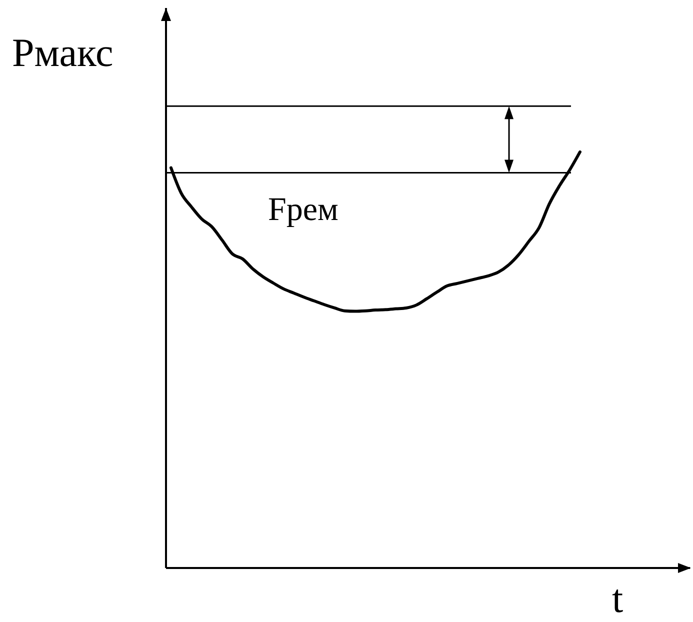 The width and height of the screenshot is (693, 622). Describe the element at coordinates (618, 598) in the screenshot. I see `x-axis-title: t` at that location.